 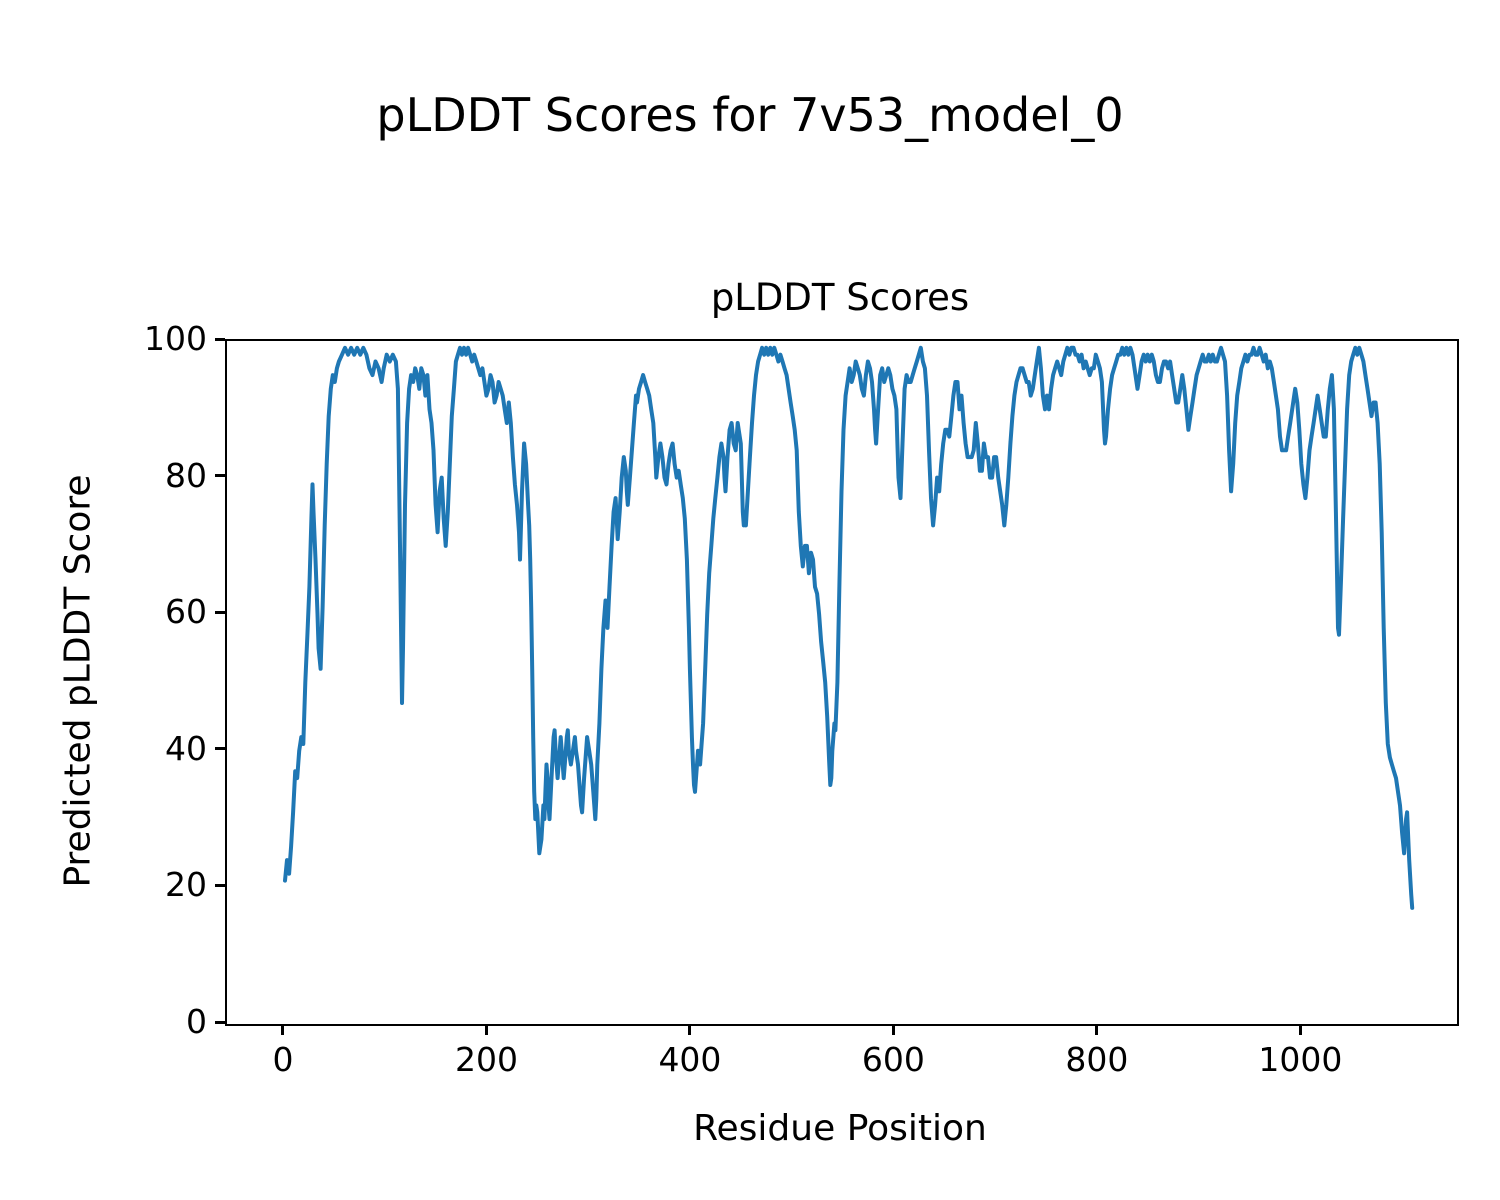 What do you see at coordinates (186, 612) in the screenshot?
I see `y-tick-label: 60` at bounding box center [186, 612].